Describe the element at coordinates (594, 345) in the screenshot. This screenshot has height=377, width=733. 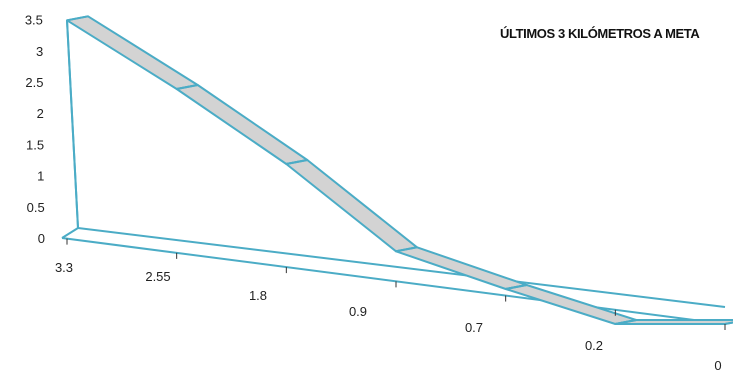
I see `x-tick-label: 0.2` at that location.